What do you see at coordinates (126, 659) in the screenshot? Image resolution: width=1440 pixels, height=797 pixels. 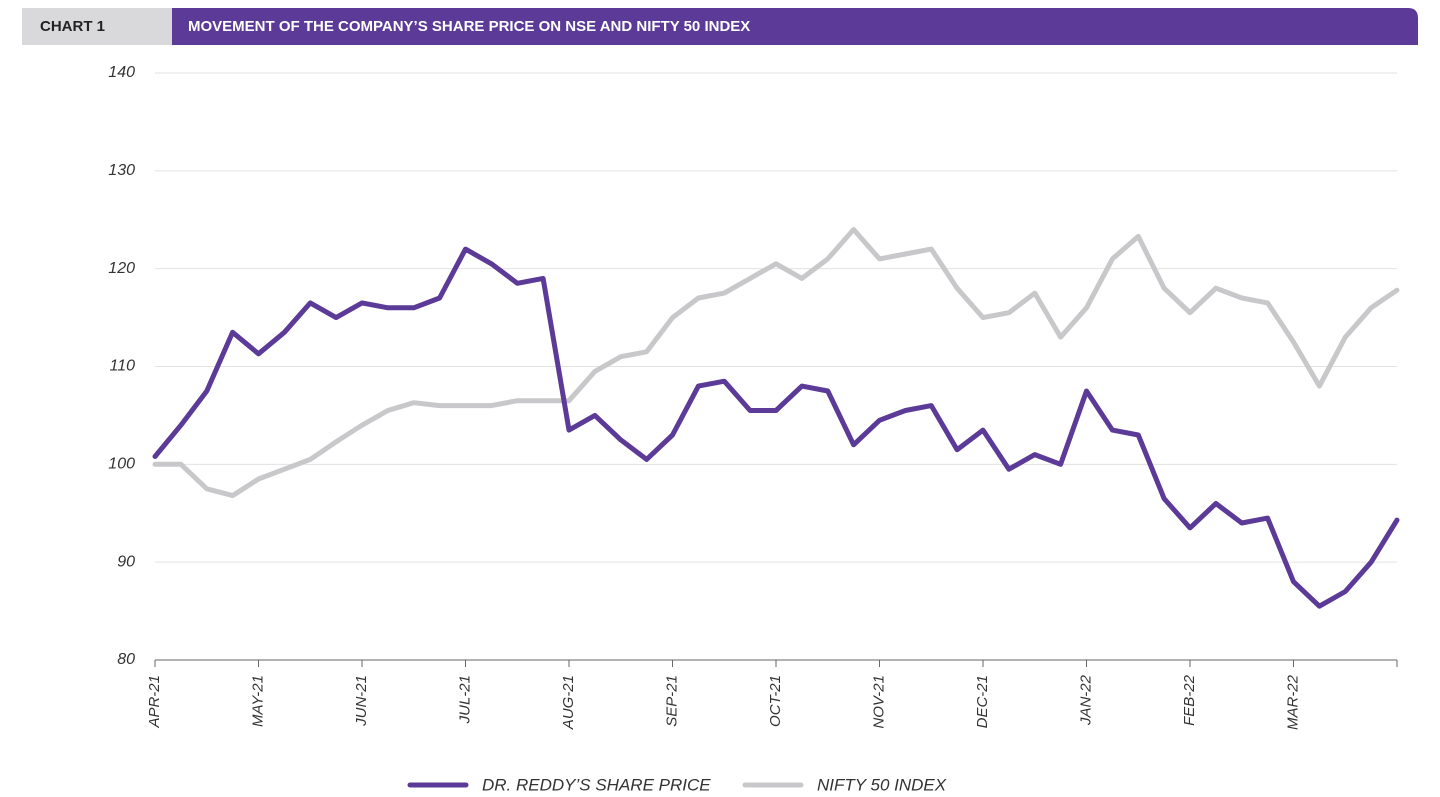 I see `y-tick-label: 80` at bounding box center [126, 659].